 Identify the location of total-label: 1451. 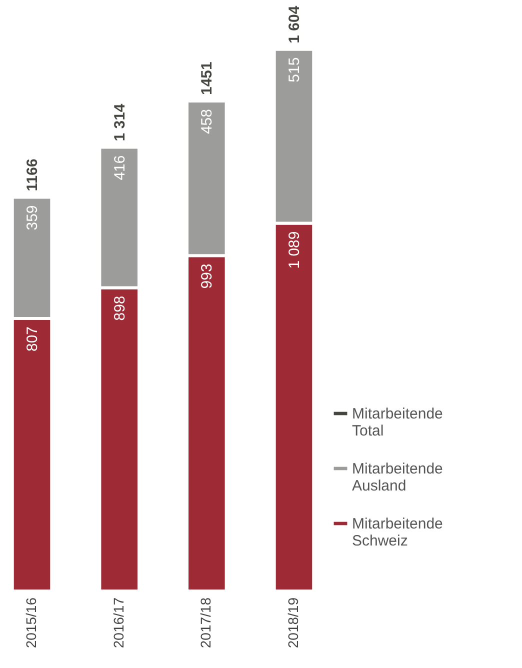
(207, 78).